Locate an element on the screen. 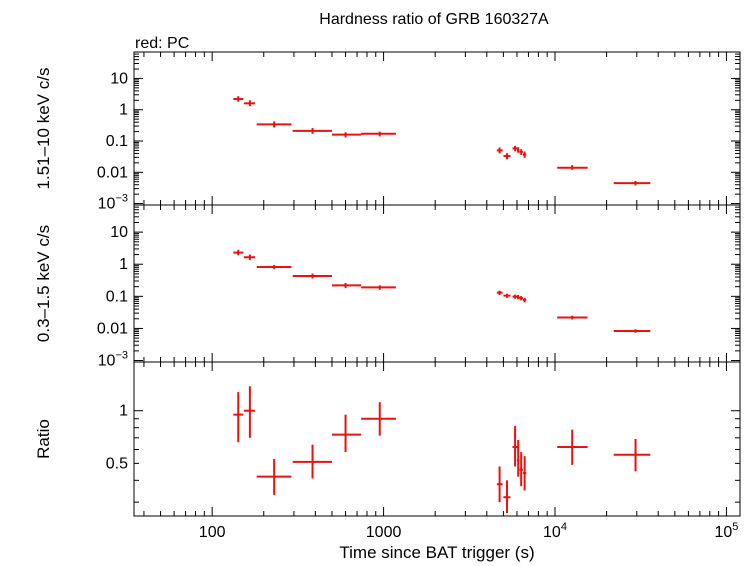 The image size is (752, 566). x-tick-label: 10⁵ is located at coordinates (726, 531).